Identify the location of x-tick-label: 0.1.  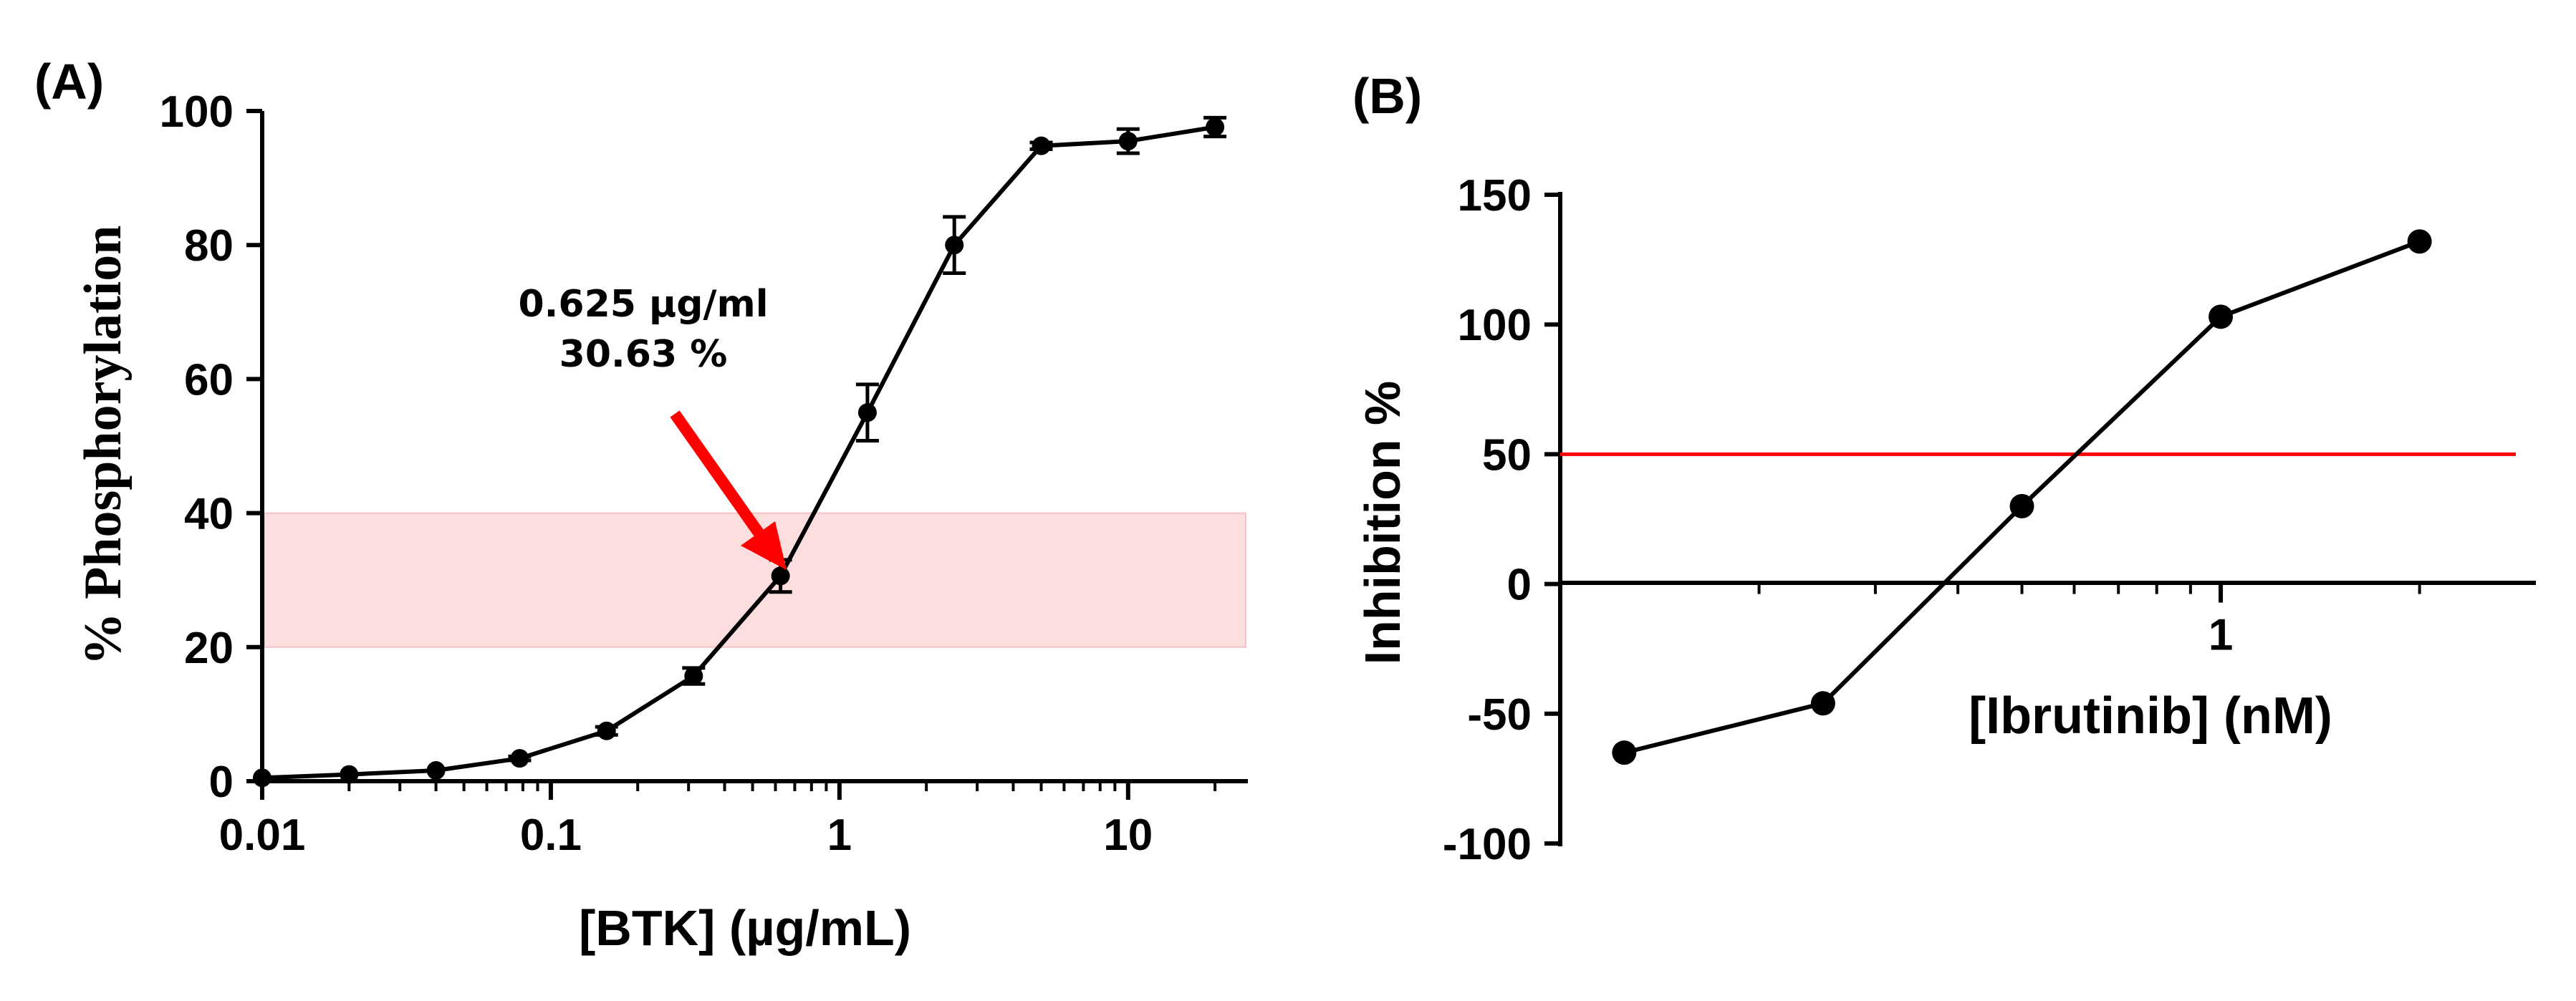
(551, 835).